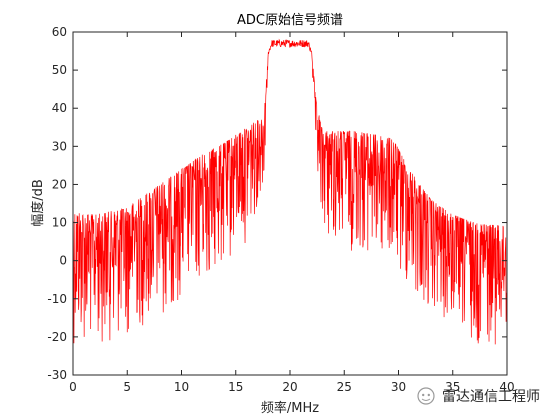 The image size is (560, 420). What do you see at coordinates (344, 387) in the screenshot?
I see `x-tick-label: 25` at bounding box center [344, 387].